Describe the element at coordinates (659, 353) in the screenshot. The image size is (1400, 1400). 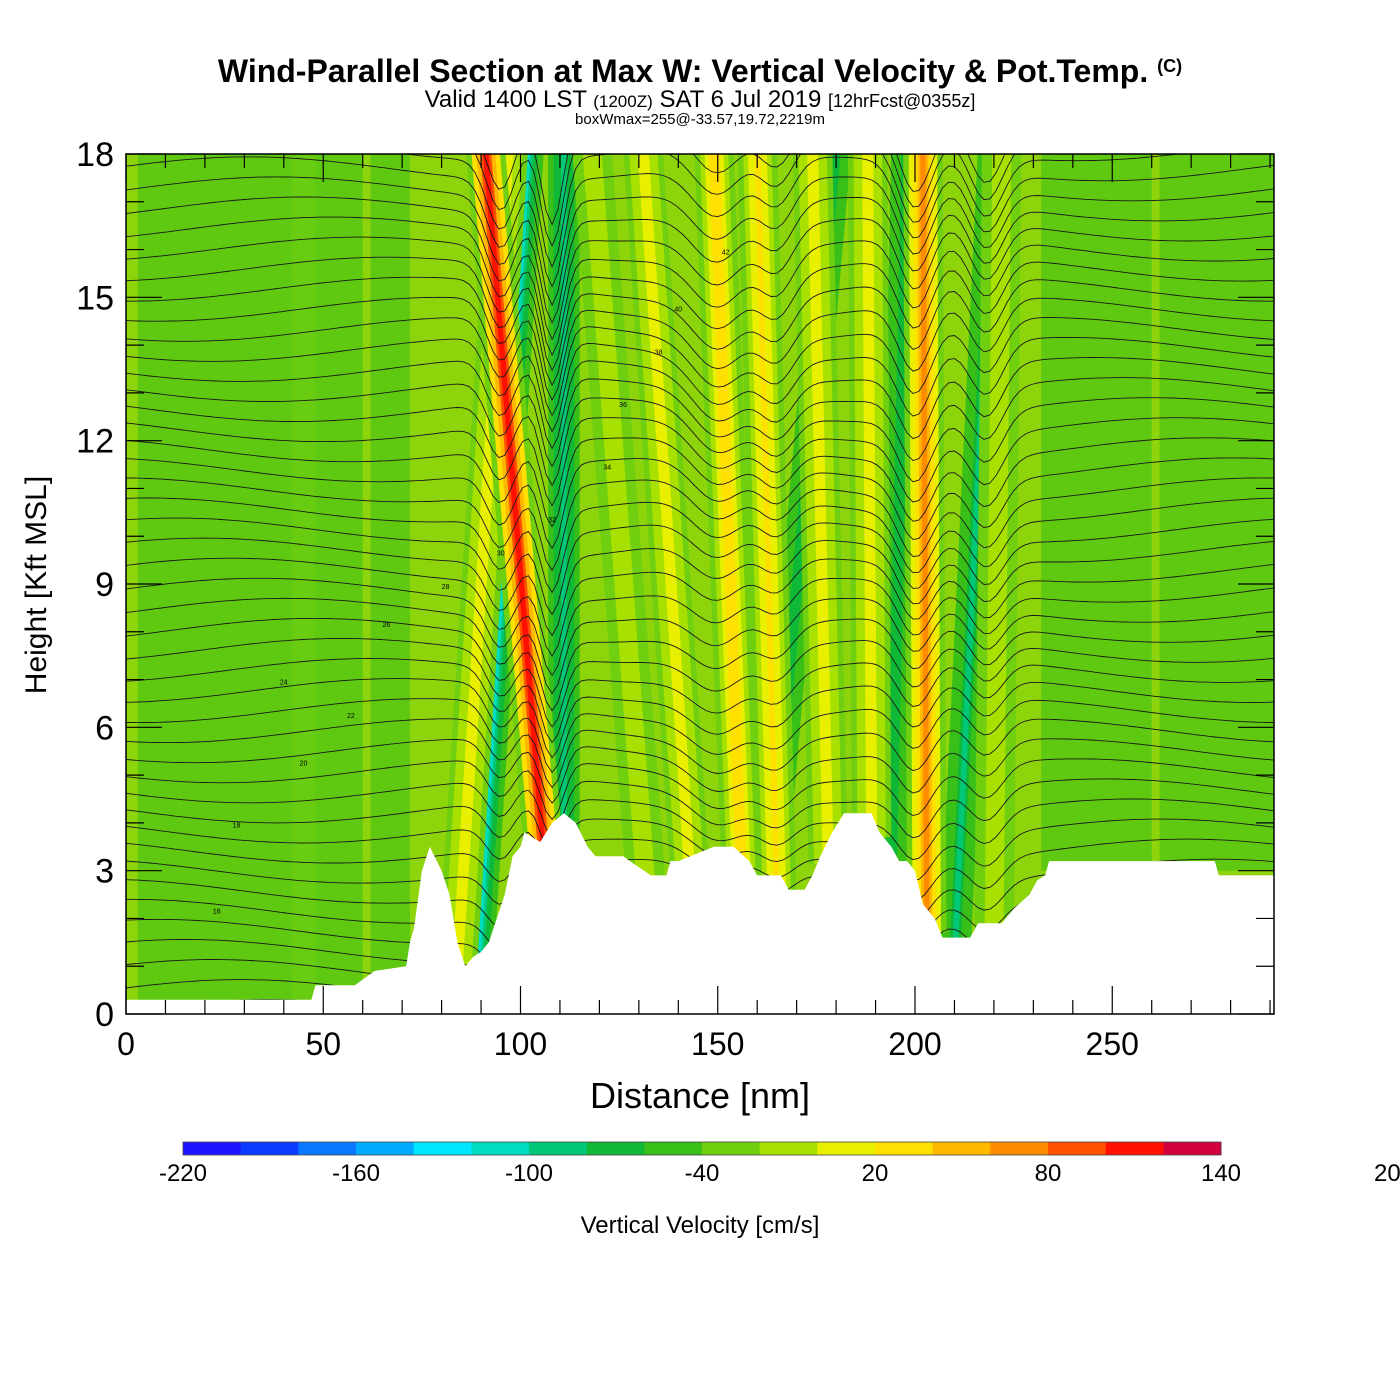
I see `contour-label: 38` at that location.